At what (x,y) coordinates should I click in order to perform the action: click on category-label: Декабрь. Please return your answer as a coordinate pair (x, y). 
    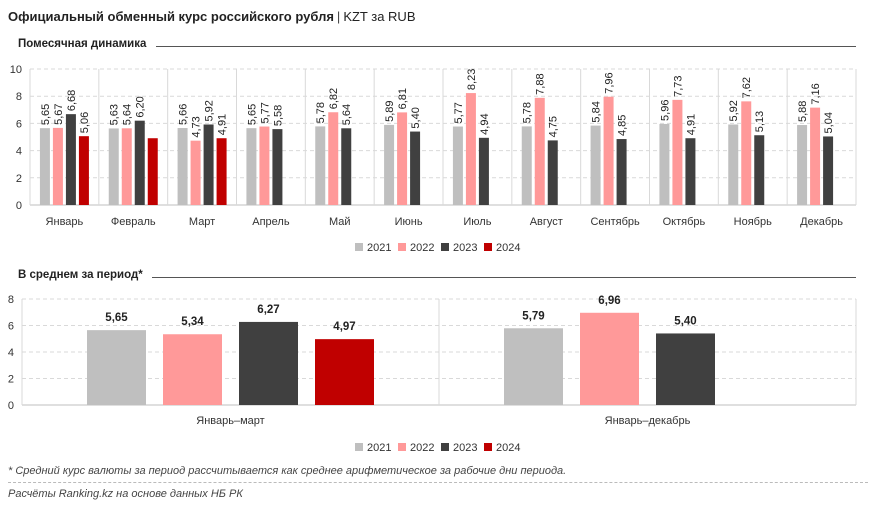
    Looking at the image, I should click on (821, 222).